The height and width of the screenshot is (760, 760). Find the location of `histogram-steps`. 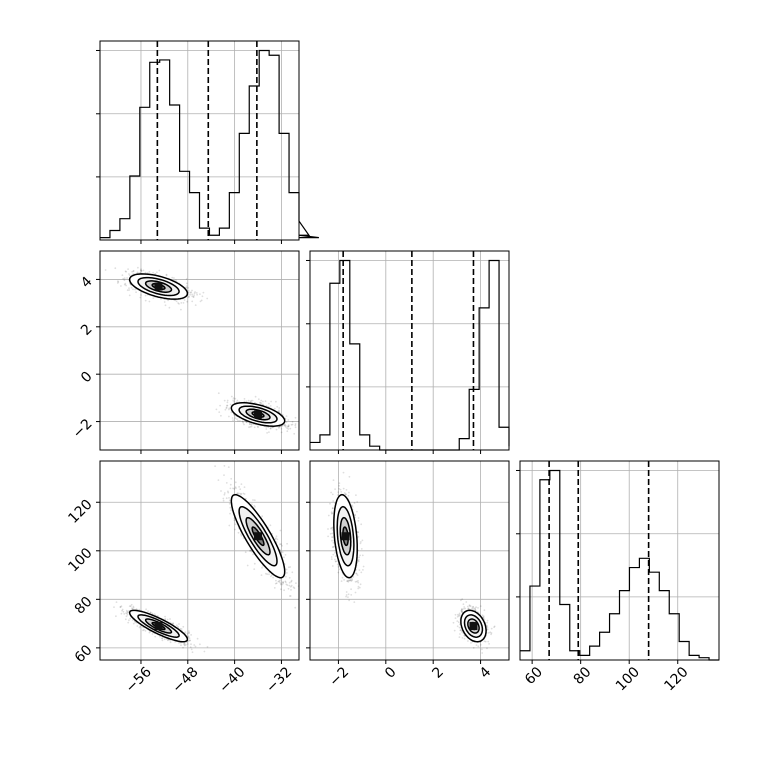

histogram-steps is located at coordinates (619, 565).